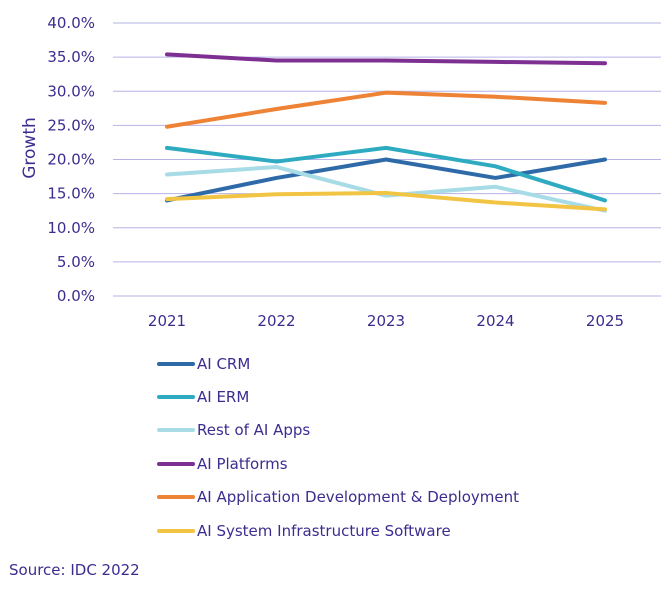  I want to click on y-tick-label: 10.0%, so click(71, 228).